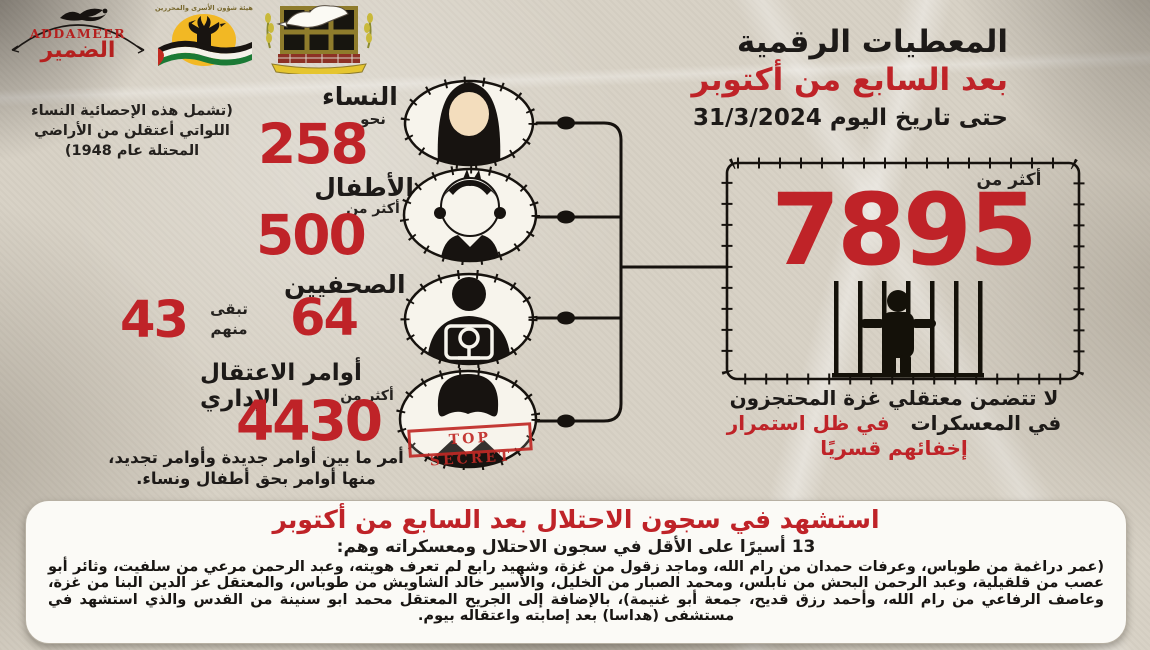 This screenshot has height=650, width=1150. What do you see at coordinates (808, 423) in the screenshot?
I see `gaza-note-line2-red: في ظل استمرار` at bounding box center [808, 423].